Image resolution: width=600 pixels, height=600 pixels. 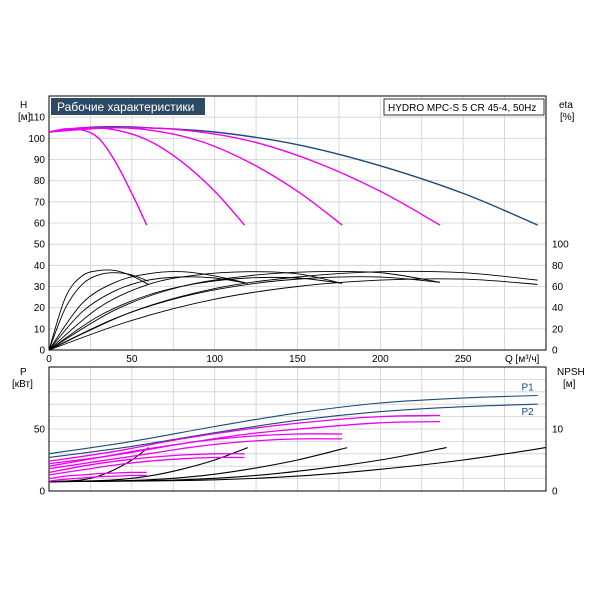 I want to click on chart-title: Рабочие характеристики, so click(x=125, y=107).